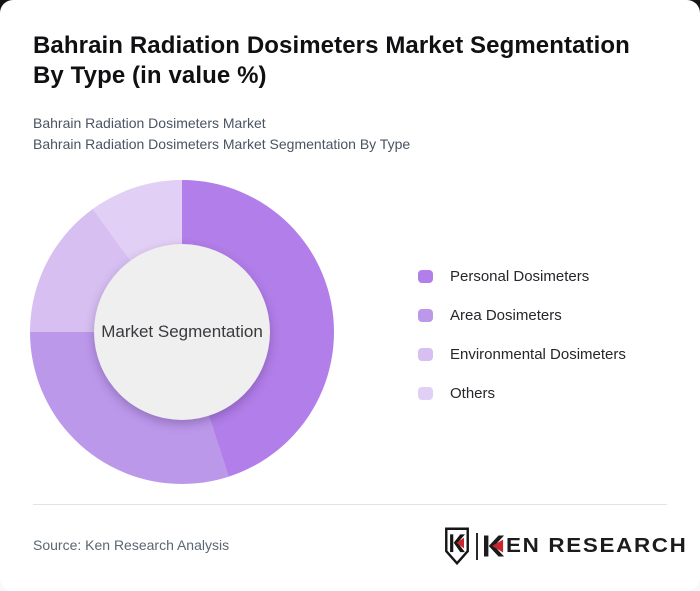  I want to click on ken-research-shield-icon, so click(456, 546).